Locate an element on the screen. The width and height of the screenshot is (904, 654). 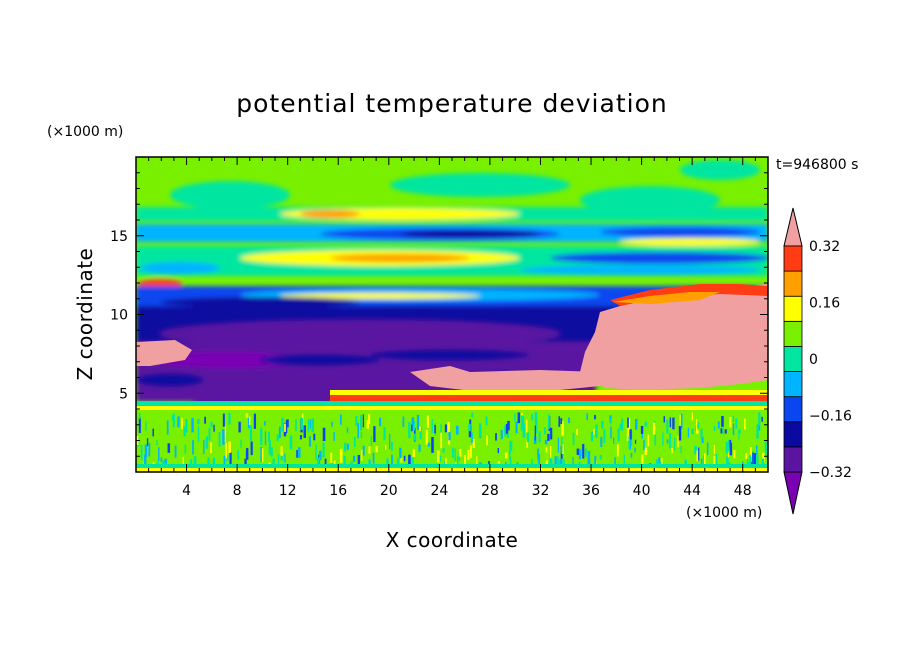
x-tick-label: 40 is located at coordinates (642, 491).